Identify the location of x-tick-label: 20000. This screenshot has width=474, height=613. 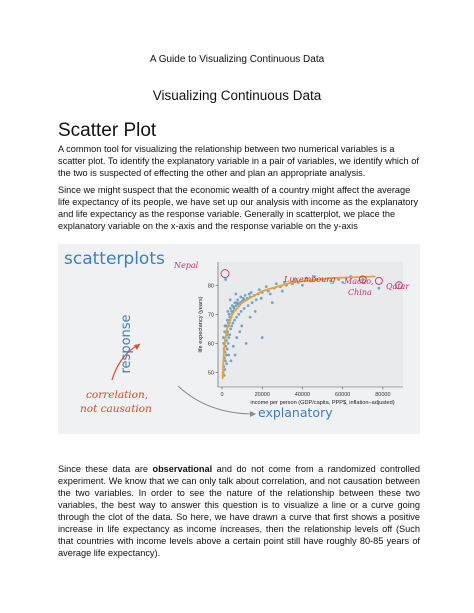
(262, 395).